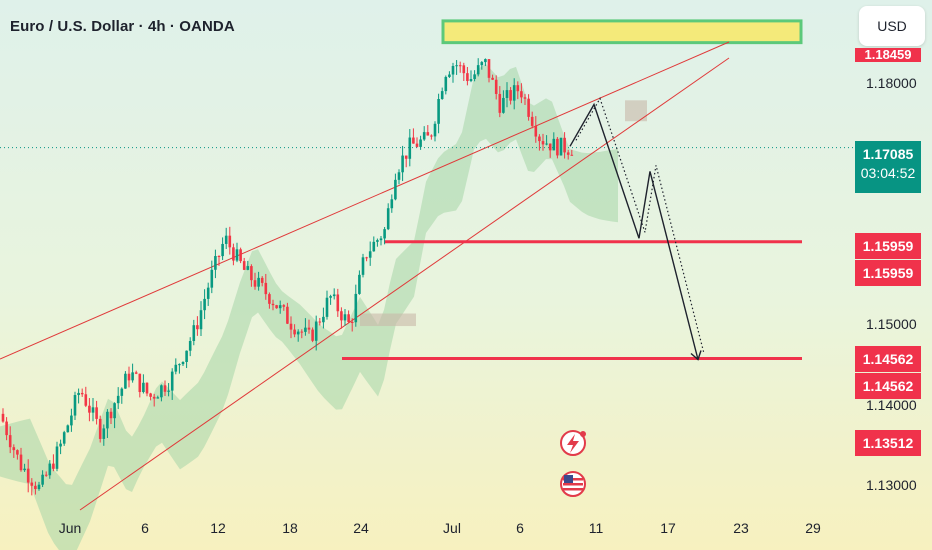 The height and width of the screenshot is (550, 932). I want to click on y-tick-label: 1.13000, so click(891, 485).